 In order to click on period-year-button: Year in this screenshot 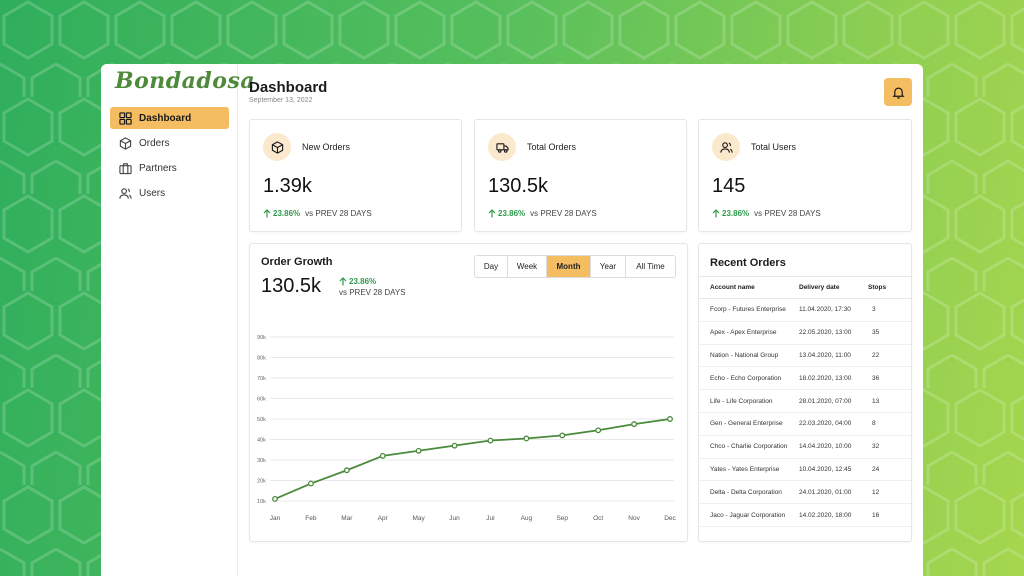, I will do `click(608, 266)`.